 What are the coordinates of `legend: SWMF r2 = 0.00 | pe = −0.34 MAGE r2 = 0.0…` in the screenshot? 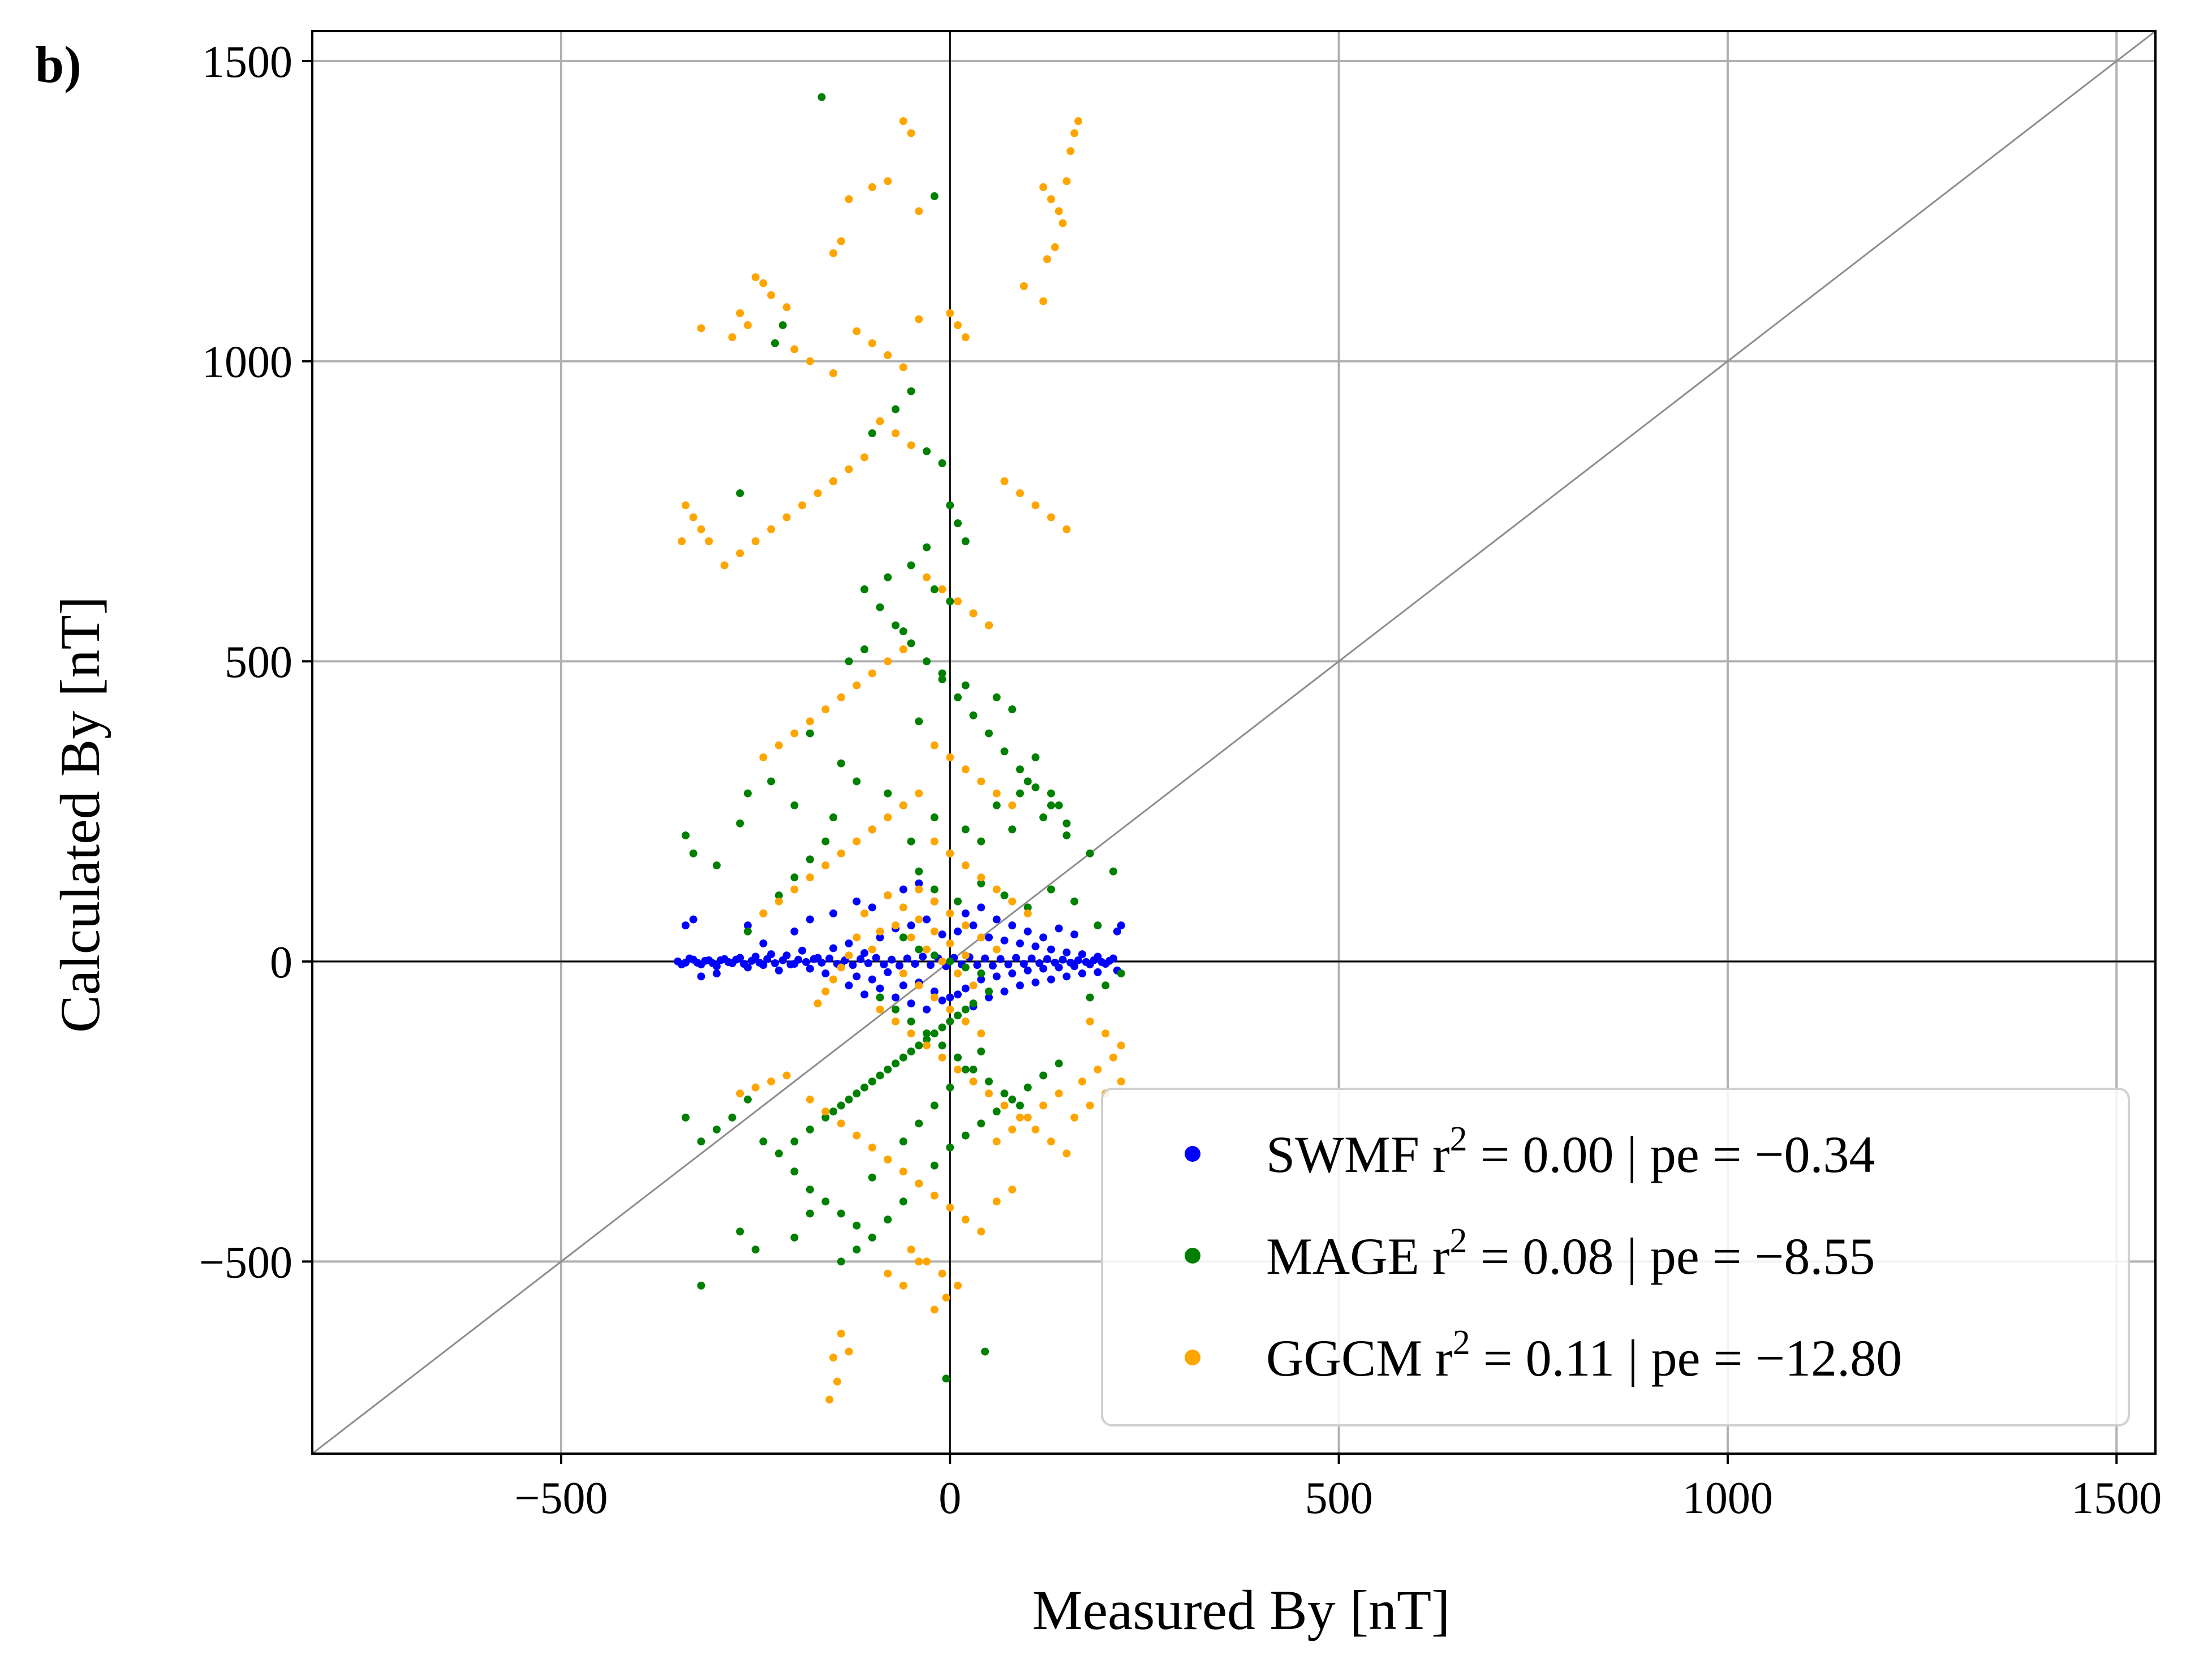 It's located at (1615, 1257).